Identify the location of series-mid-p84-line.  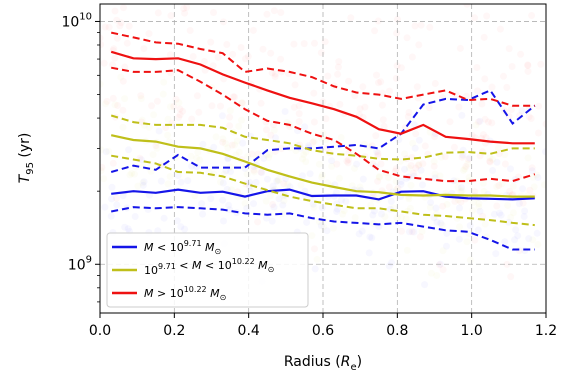
(322, 137).